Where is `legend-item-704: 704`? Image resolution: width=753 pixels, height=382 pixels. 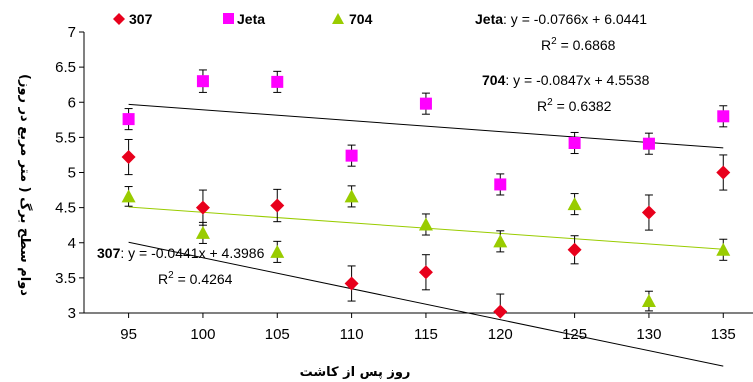
legend-item-704: 704 is located at coordinates (352, 19).